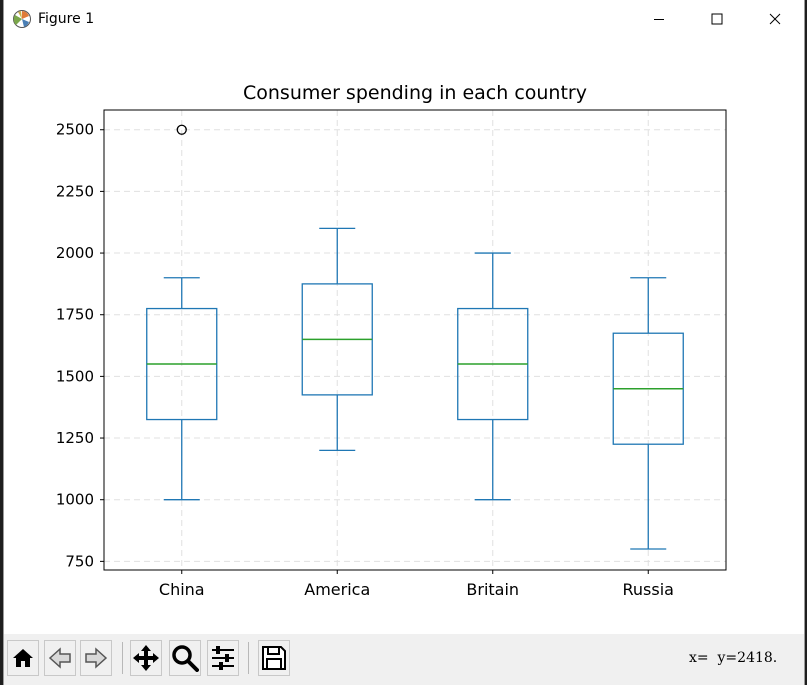 This screenshot has height=685, width=807. I want to click on x-tick-label: Britain, so click(492, 589).